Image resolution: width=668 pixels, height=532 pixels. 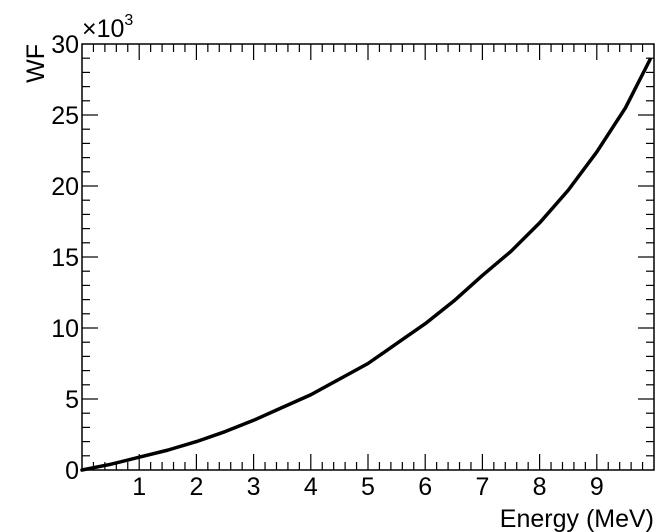 What do you see at coordinates (65, 45) in the screenshot?
I see `y-tick-label: 30` at bounding box center [65, 45].